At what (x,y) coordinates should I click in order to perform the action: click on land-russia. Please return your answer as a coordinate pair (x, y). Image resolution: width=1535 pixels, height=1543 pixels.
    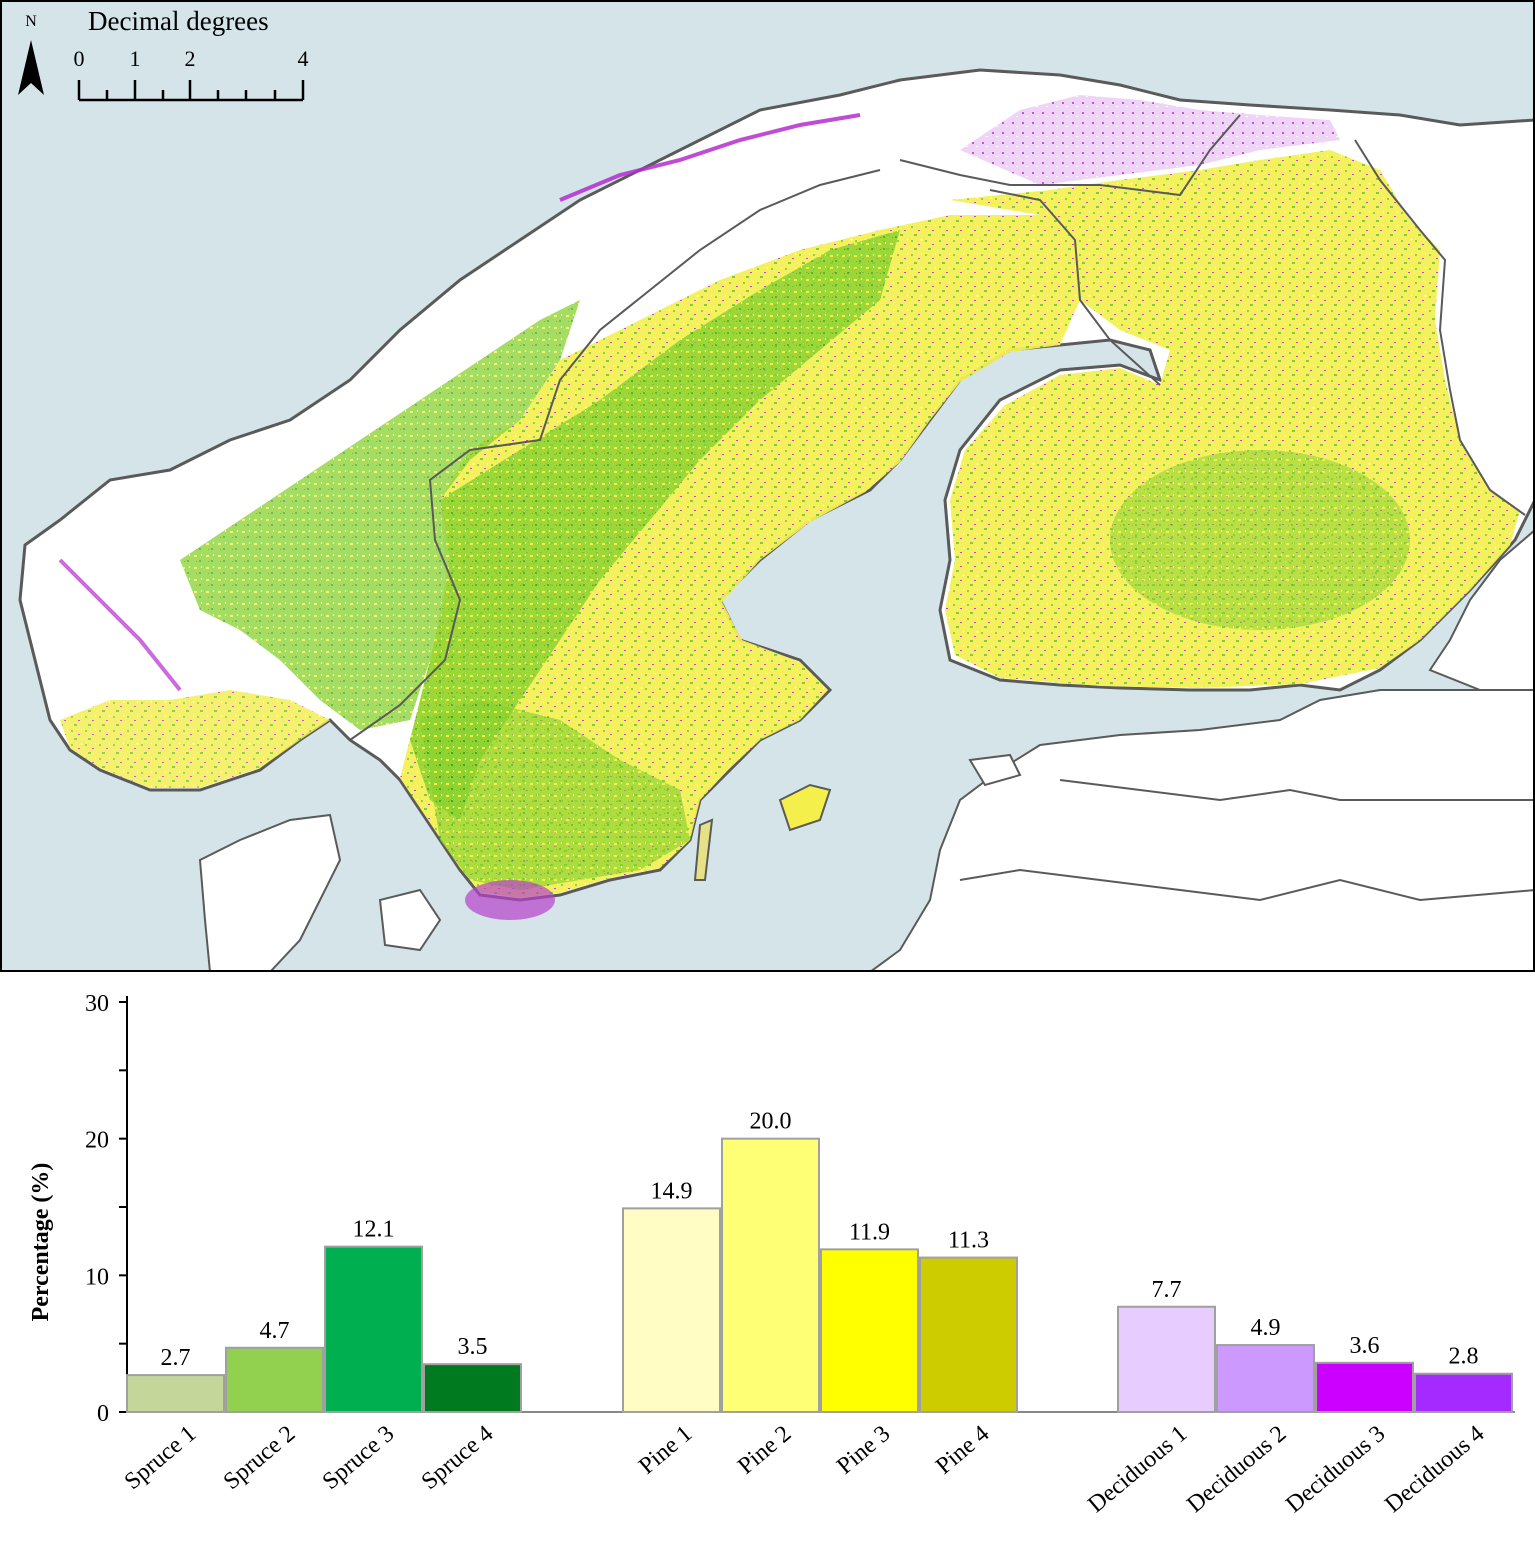
    Looking at the image, I should click on (1481, 609).